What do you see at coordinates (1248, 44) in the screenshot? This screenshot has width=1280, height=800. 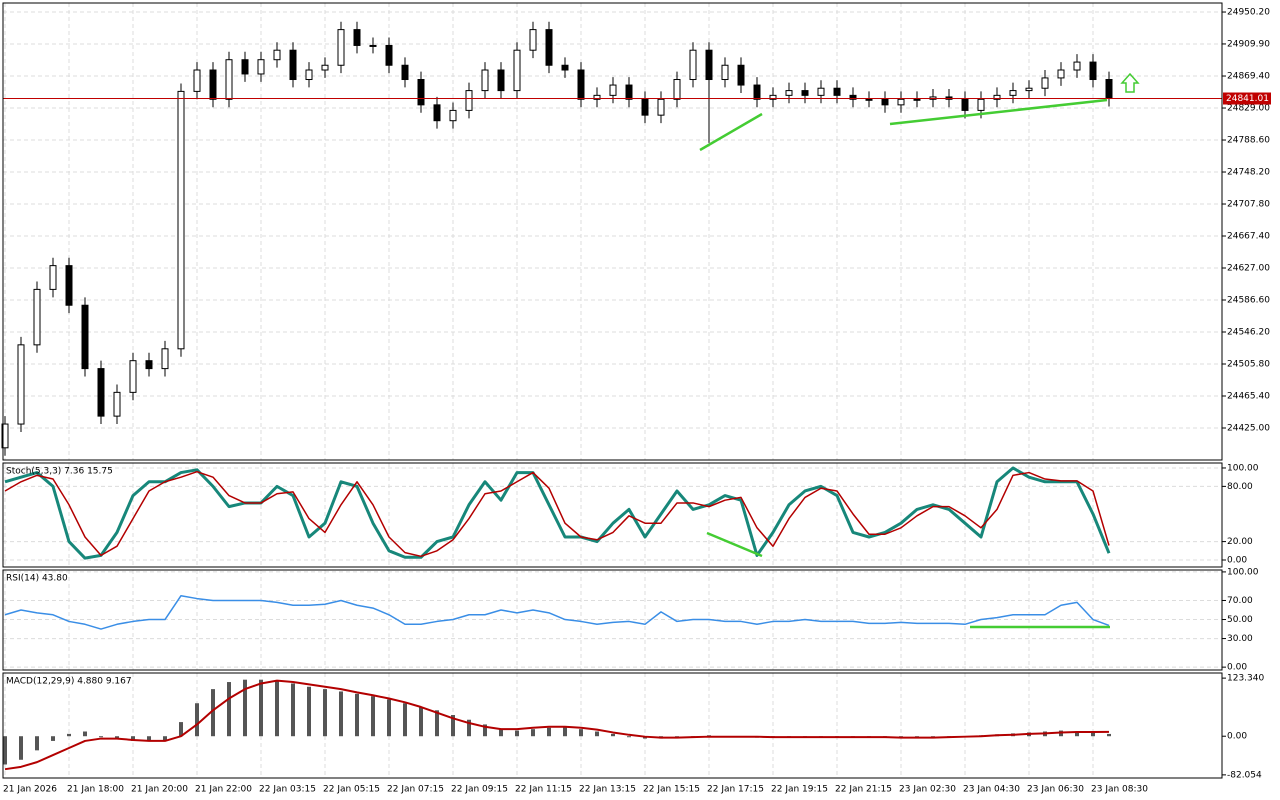 I see `y-tick-label: 24909.90` at bounding box center [1248, 44].